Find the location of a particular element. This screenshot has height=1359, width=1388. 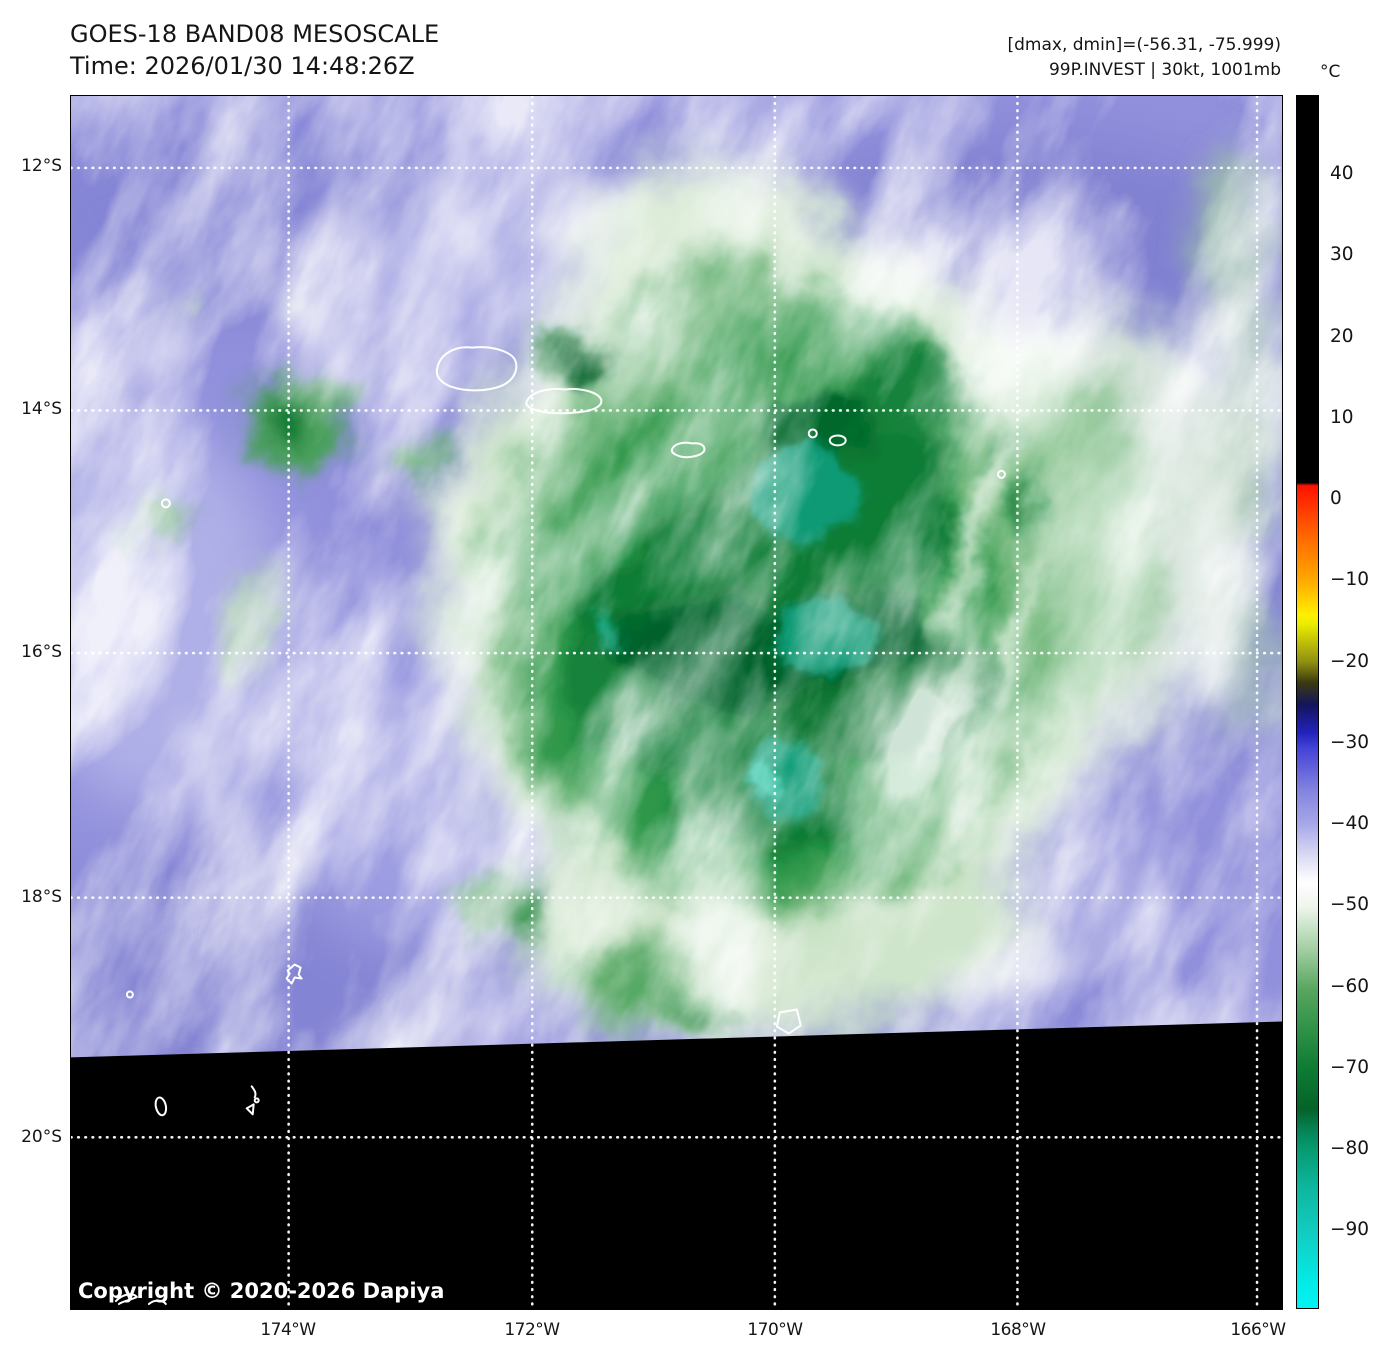

cb-tick-30: 30 is located at coordinates (1342, 254).